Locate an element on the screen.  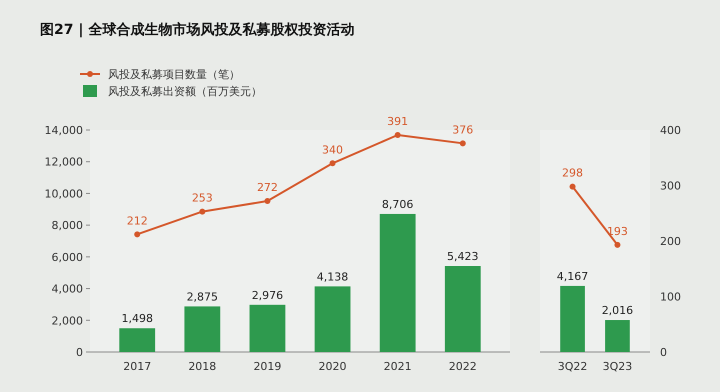
y2-tick-label: 200 is located at coordinates (670, 241).